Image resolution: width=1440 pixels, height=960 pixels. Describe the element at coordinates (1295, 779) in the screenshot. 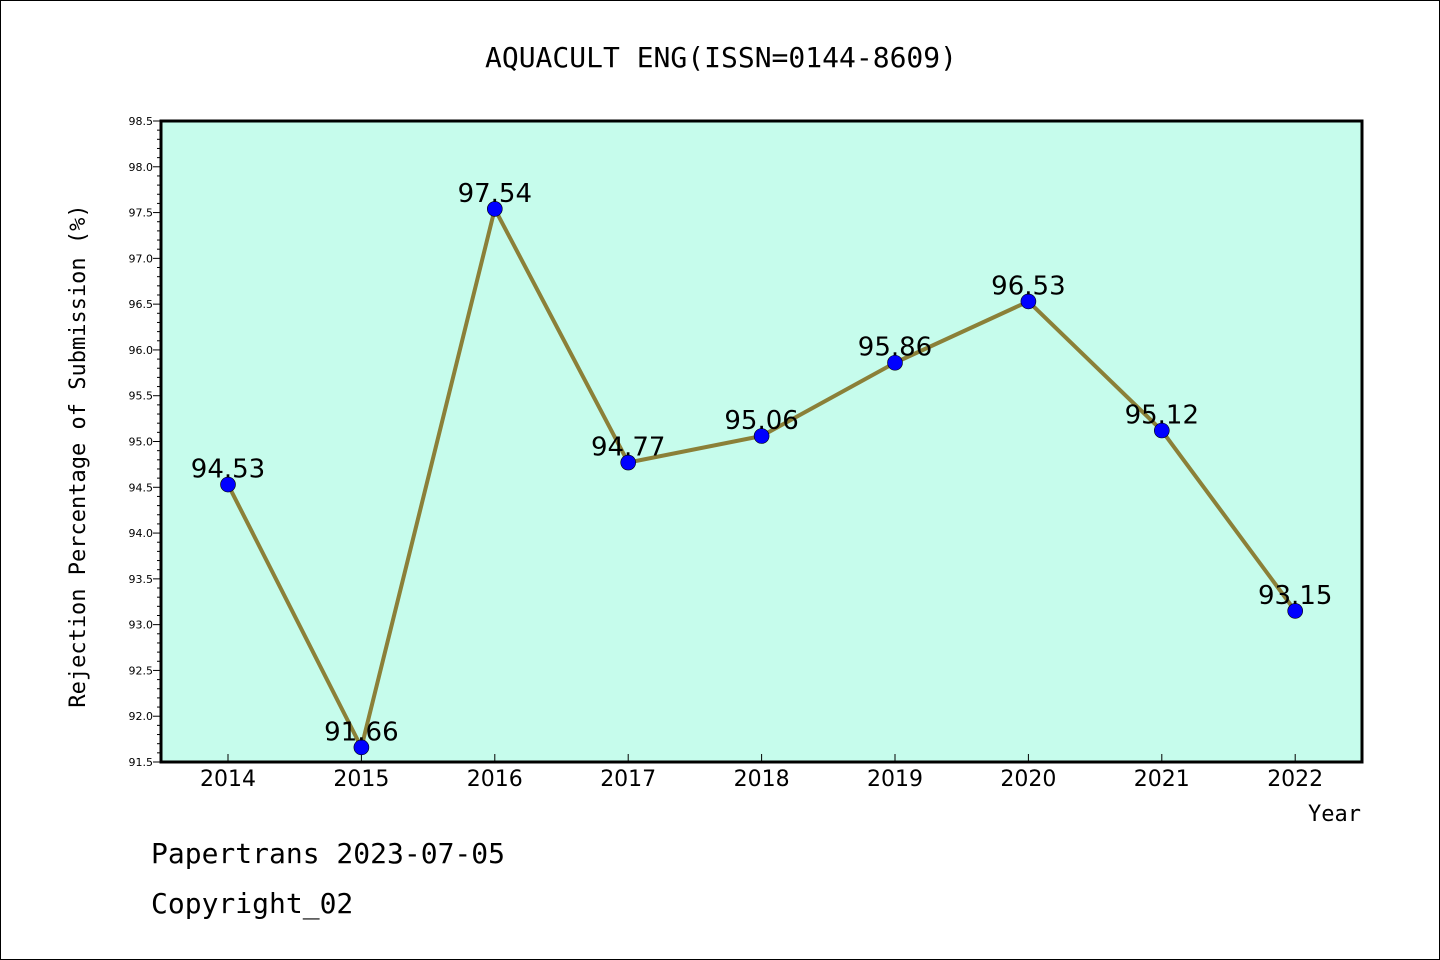

I see `x-tick-label: 2022` at that location.